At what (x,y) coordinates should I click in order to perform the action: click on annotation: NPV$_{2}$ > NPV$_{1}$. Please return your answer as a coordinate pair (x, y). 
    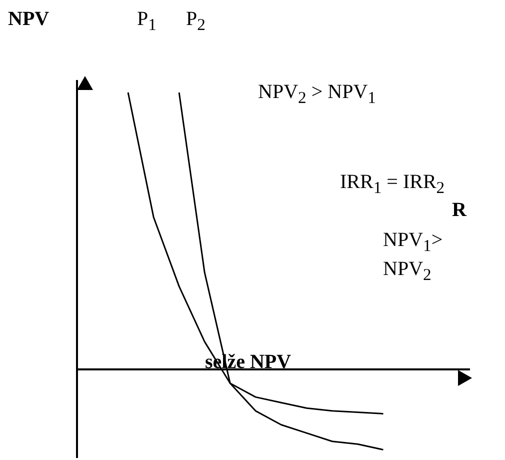
    Looking at the image, I should click on (317, 94).